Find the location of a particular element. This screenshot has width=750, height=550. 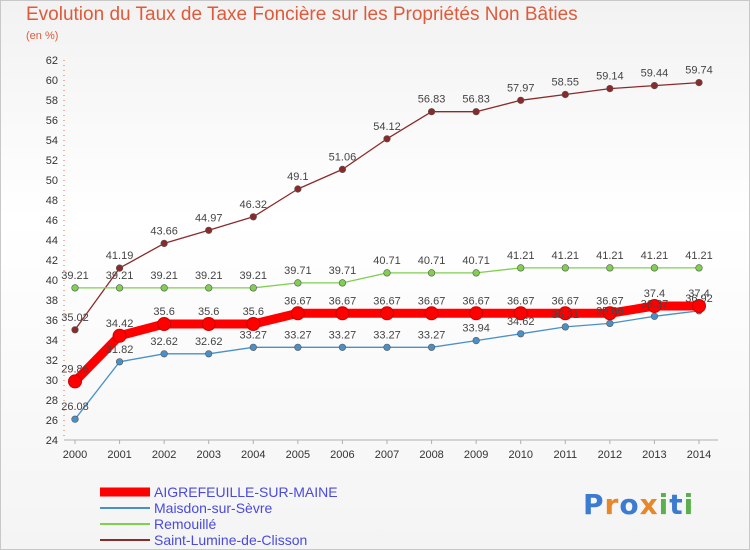

y-tick-label: 62 is located at coordinates (52, 61).